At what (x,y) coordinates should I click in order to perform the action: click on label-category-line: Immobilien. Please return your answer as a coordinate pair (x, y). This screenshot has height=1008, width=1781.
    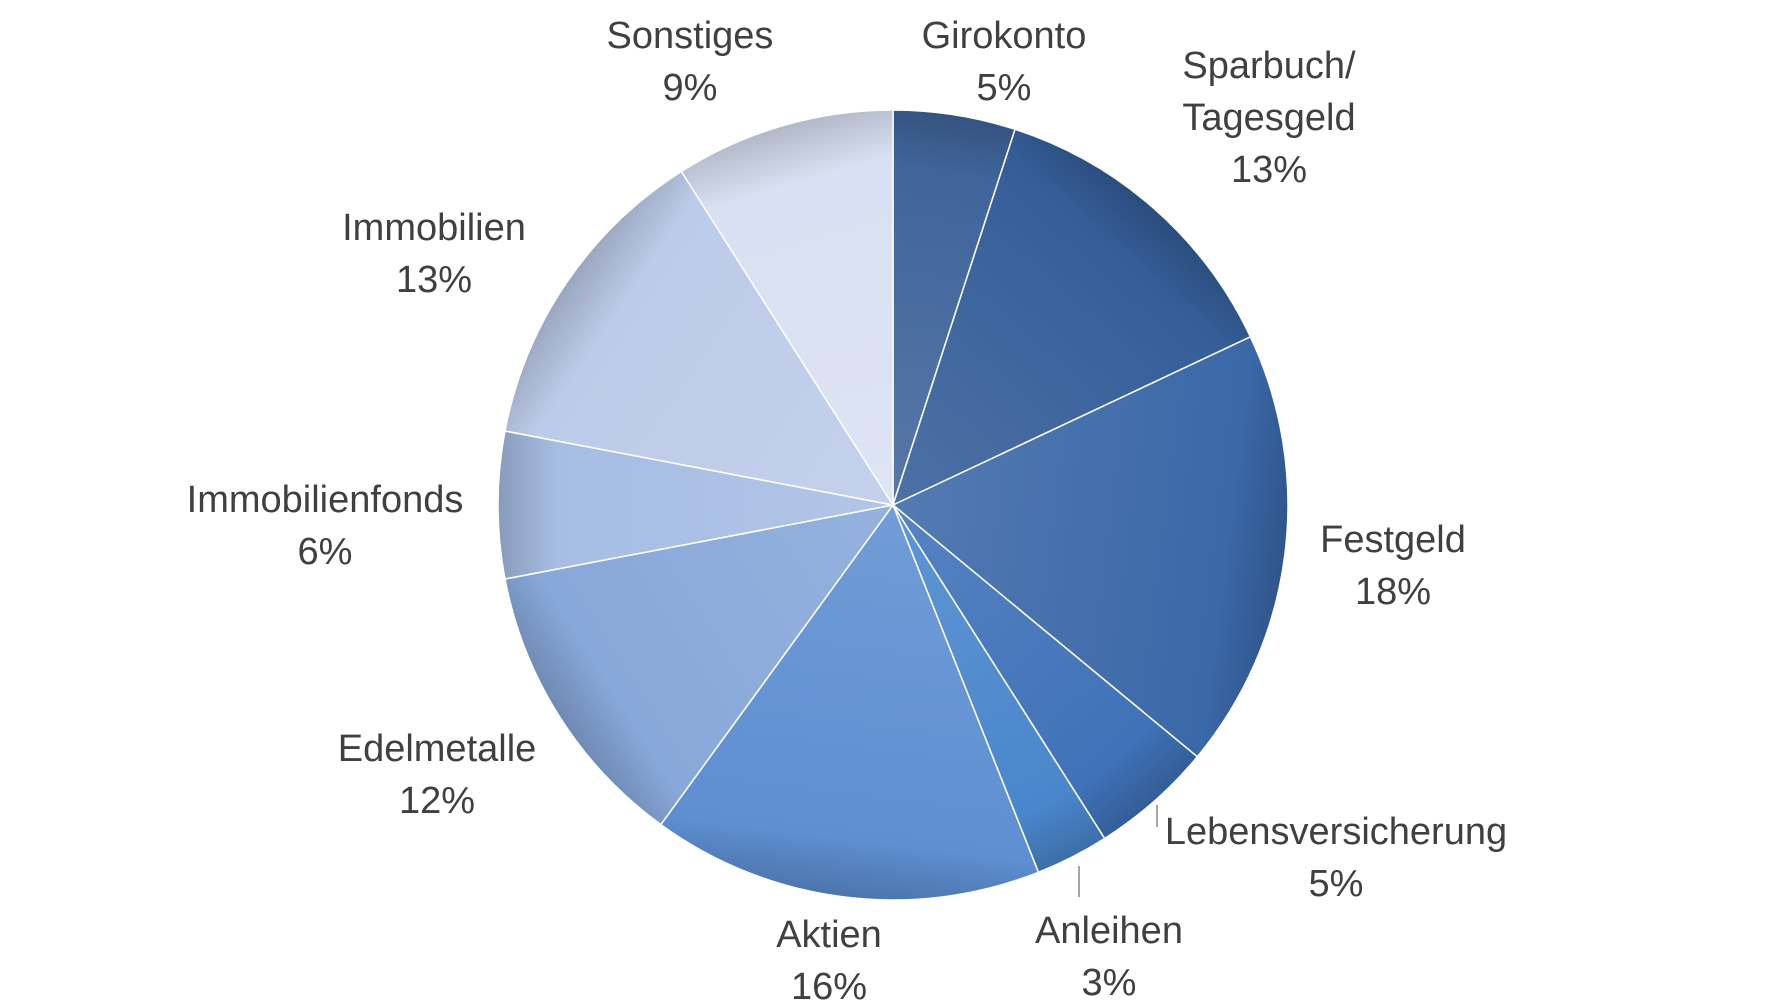
    Looking at the image, I should click on (434, 228).